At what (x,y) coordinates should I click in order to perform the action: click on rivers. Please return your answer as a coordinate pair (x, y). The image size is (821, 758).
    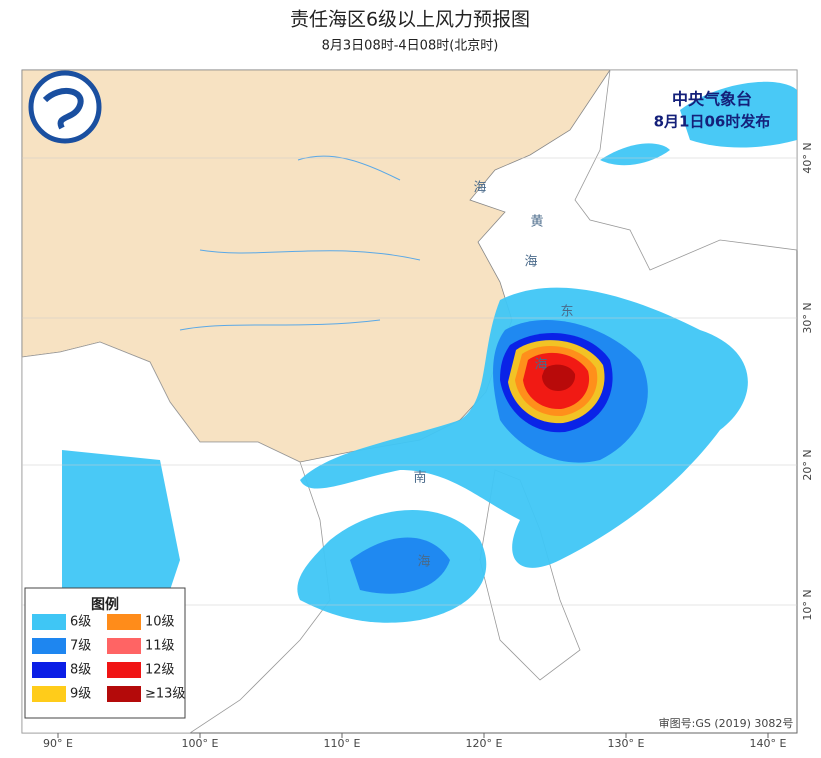
    Looking at the image, I should click on (300, 243).